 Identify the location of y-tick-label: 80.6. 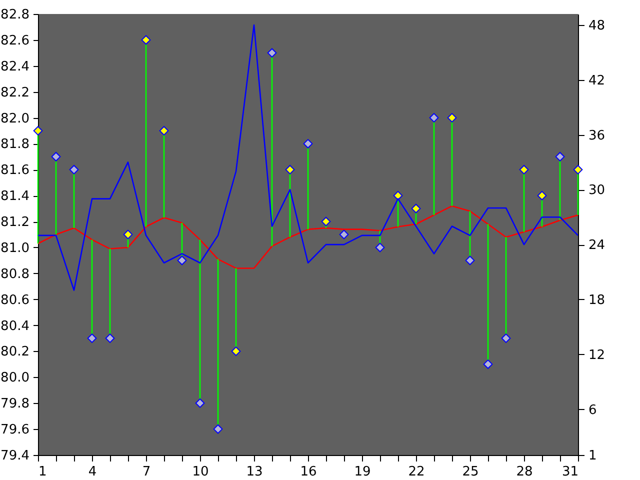
(15, 300).